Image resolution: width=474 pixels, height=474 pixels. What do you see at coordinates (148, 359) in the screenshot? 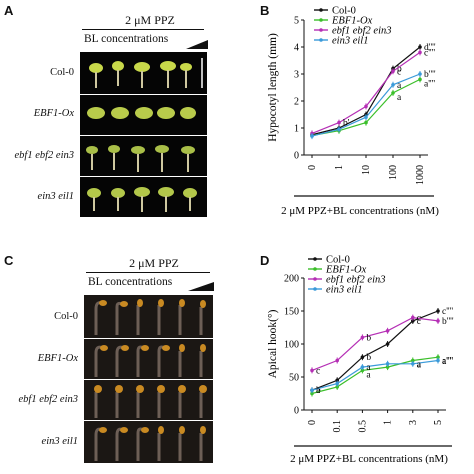
I see `hook-photo-ebf1ox-c` at bounding box center [148, 359].